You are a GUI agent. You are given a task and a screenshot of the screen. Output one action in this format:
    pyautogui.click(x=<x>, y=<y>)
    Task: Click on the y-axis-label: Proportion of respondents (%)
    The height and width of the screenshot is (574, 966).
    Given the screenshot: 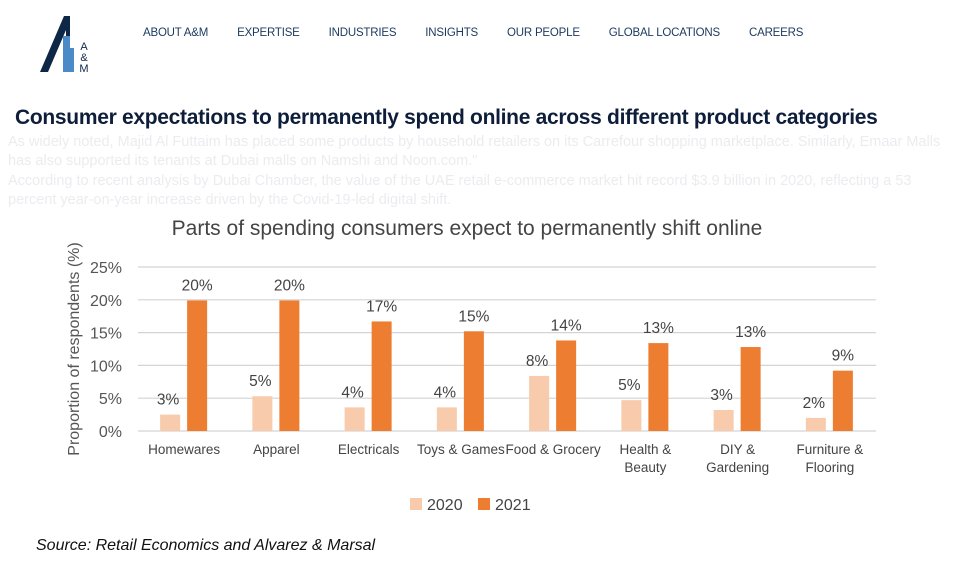 What is the action you would take?
    pyautogui.click(x=74, y=348)
    